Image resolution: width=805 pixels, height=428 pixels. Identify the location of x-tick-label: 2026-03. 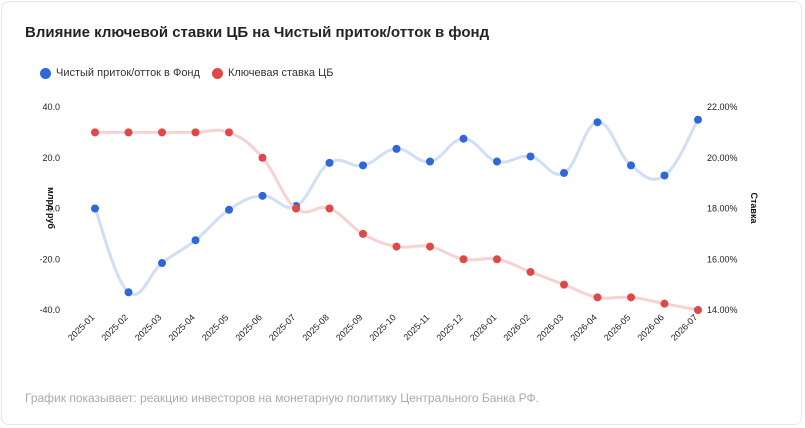
(550, 327).